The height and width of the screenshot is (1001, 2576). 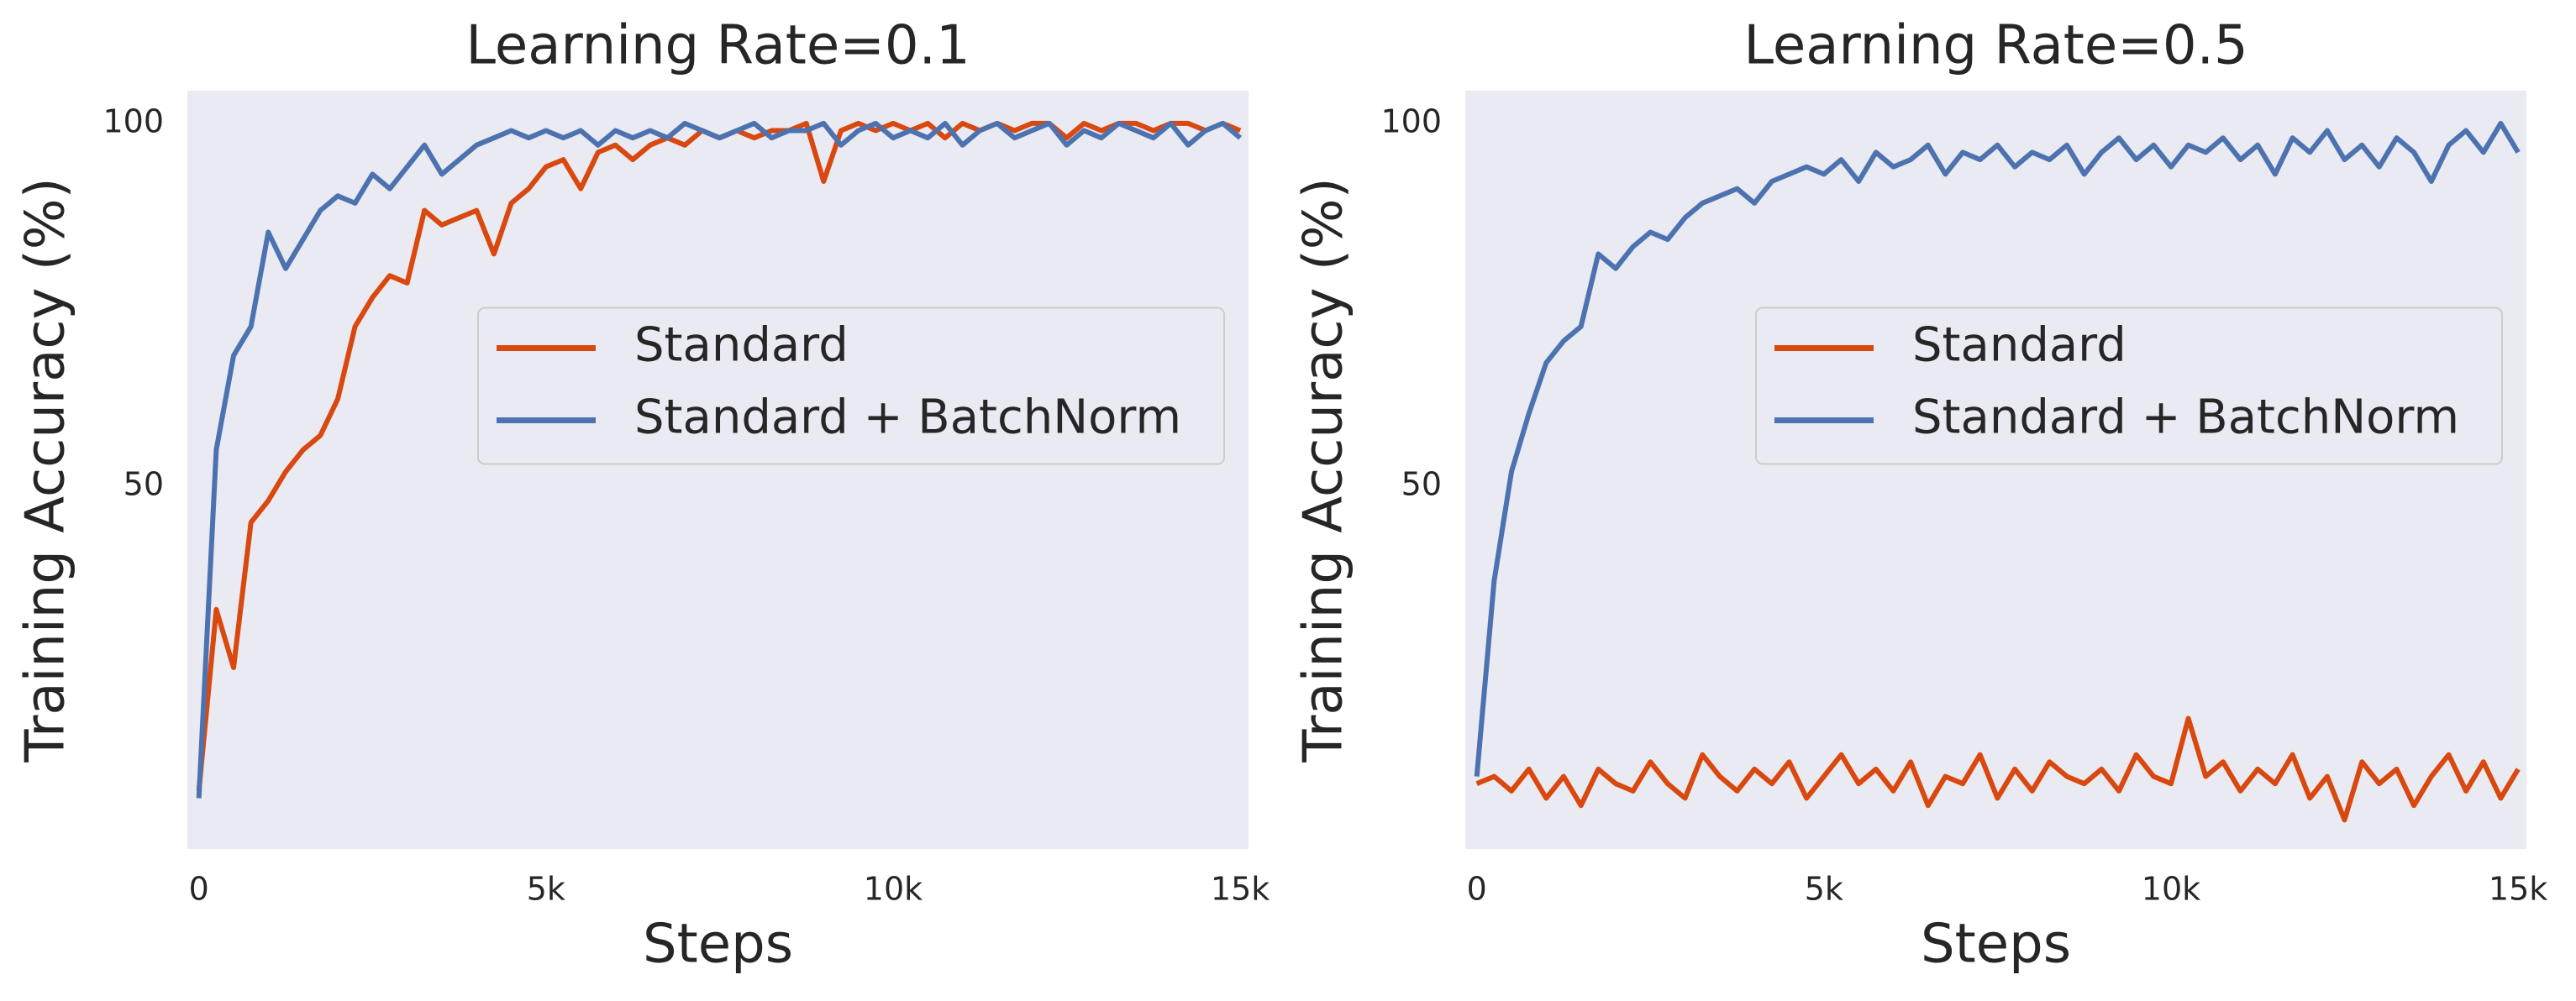 What do you see at coordinates (1998, 769) in the screenshot?
I see `series-line` at bounding box center [1998, 769].